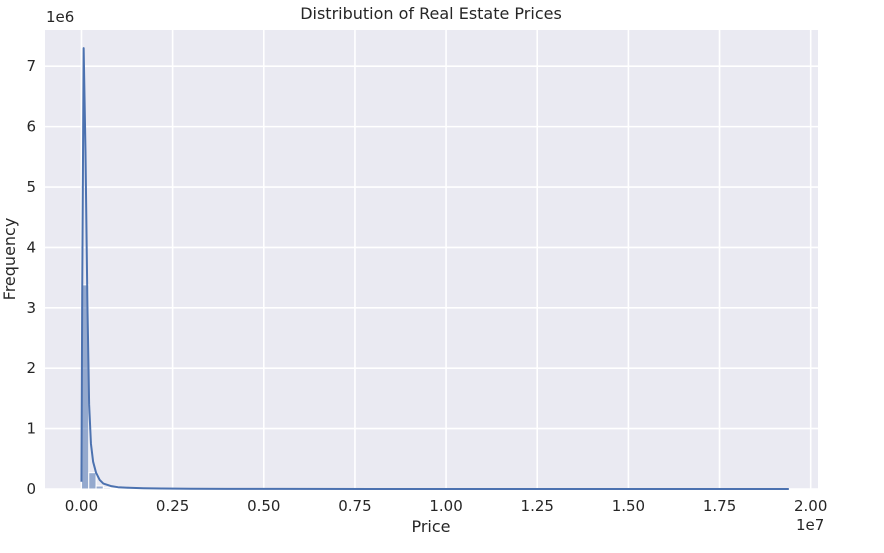 The width and height of the screenshot is (884, 553). Describe the element at coordinates (810, 506) in the screenshot. I see `x-tick-label: 2.00` at that location.